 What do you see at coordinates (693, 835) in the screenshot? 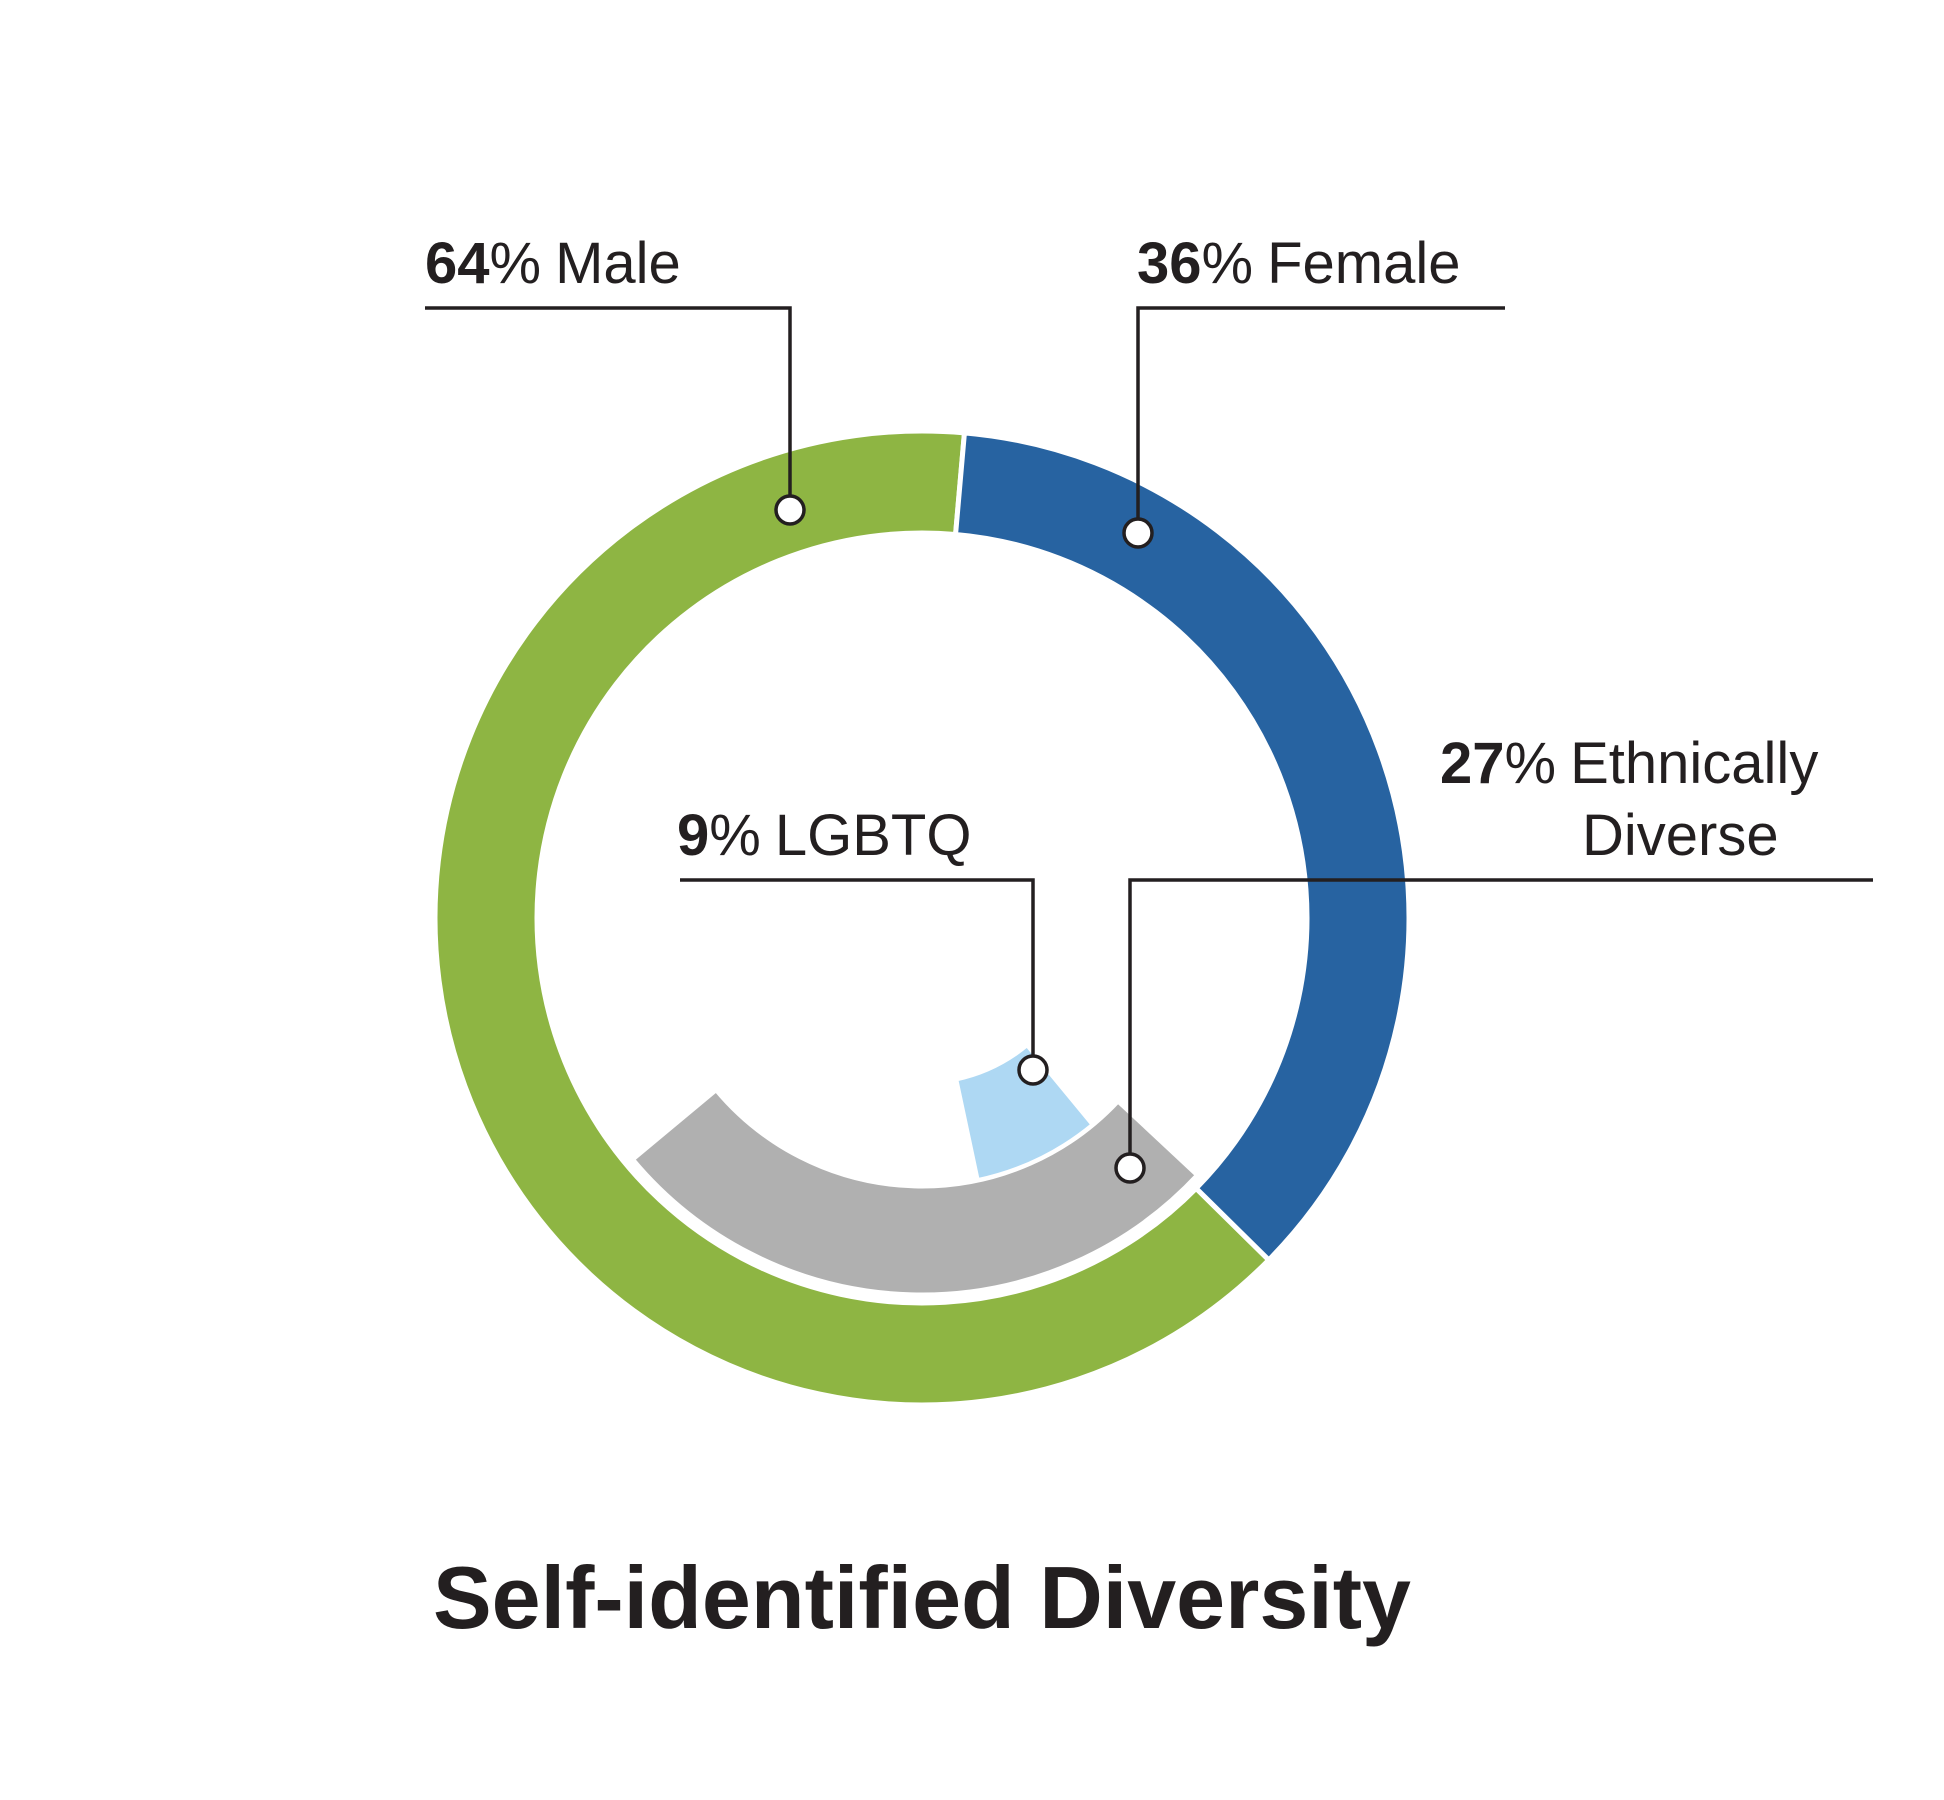
I see `label-lgbtq-value: 9` at bounding box center [693, 835].